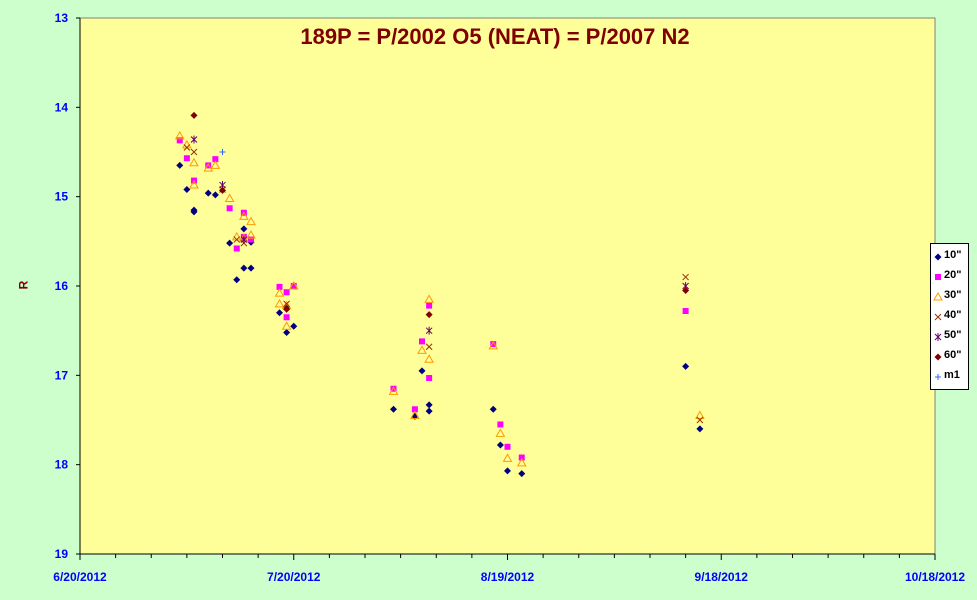 Image resolution: width=977 pixels, height=600 pixels. What do you see at coordinates (953, 275) in the screenshot?
I see `legend-label: 20"` at bounding box center [953, 275].